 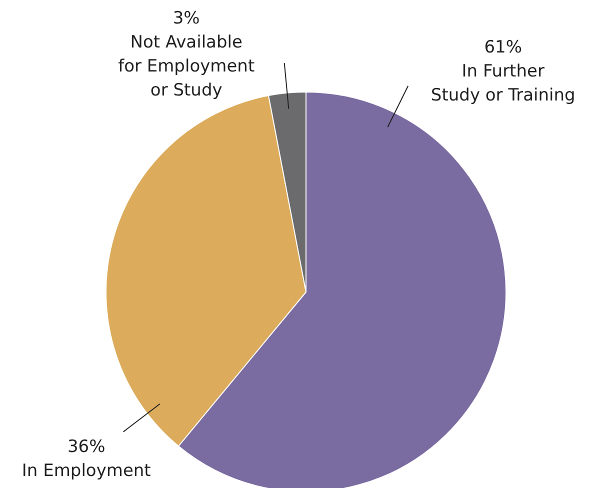 I want to click on data-label: 3%, so click(x=186, y=18).